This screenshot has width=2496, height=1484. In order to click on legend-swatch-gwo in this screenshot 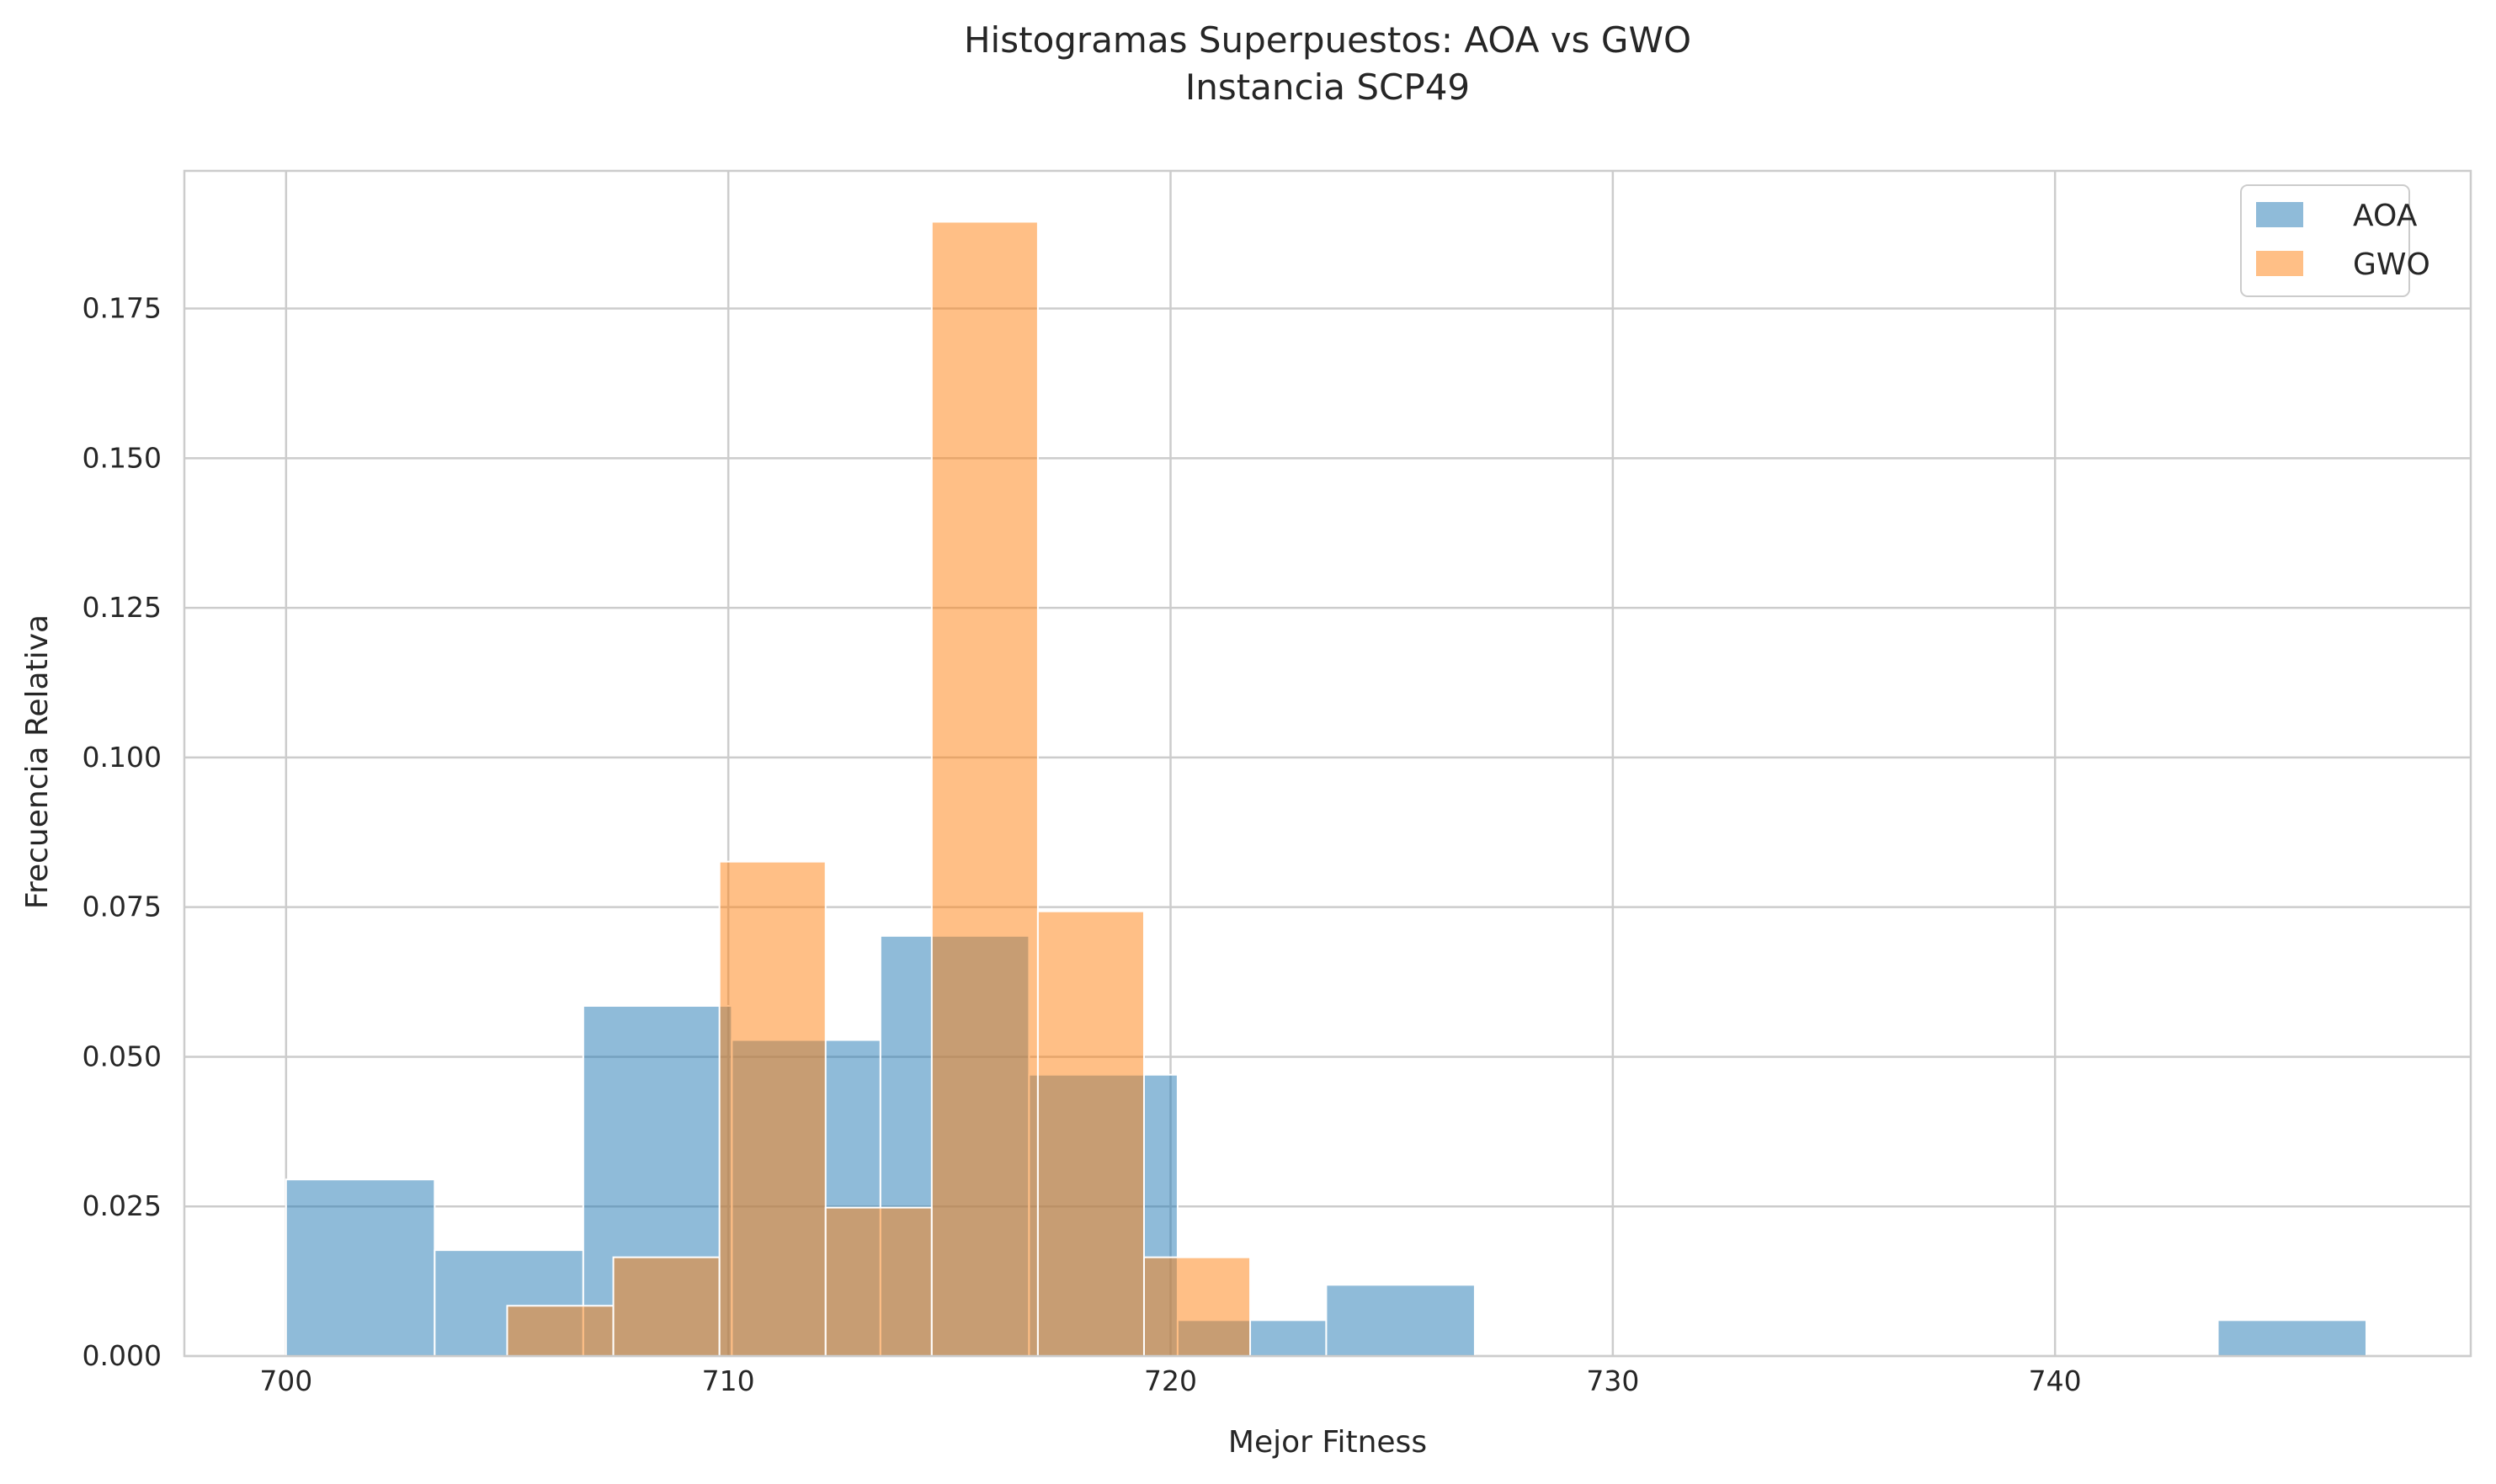, I will do `click(2279, 263)`.